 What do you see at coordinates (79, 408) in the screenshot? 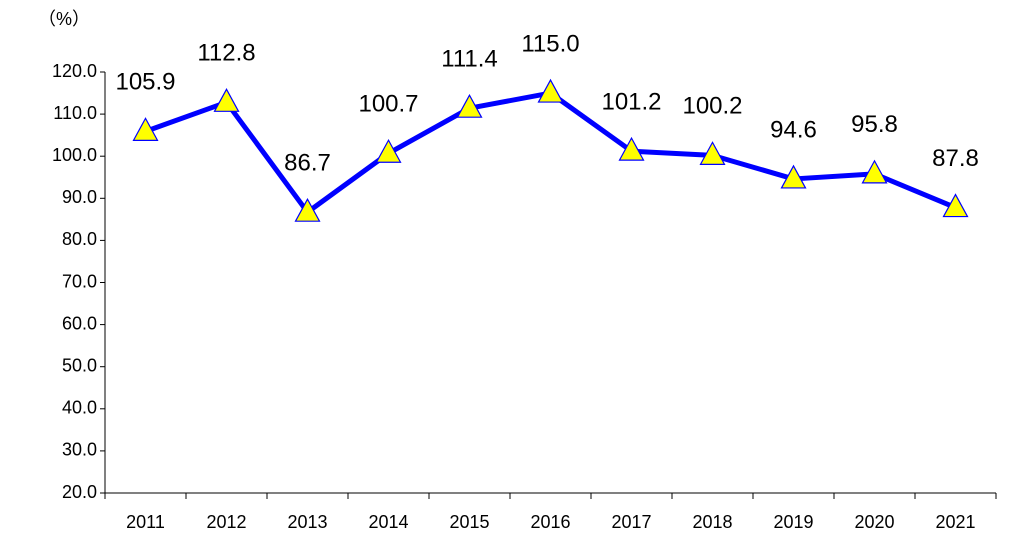
I see `y-tick-label: 40.0` at bounding box center [79, 408].